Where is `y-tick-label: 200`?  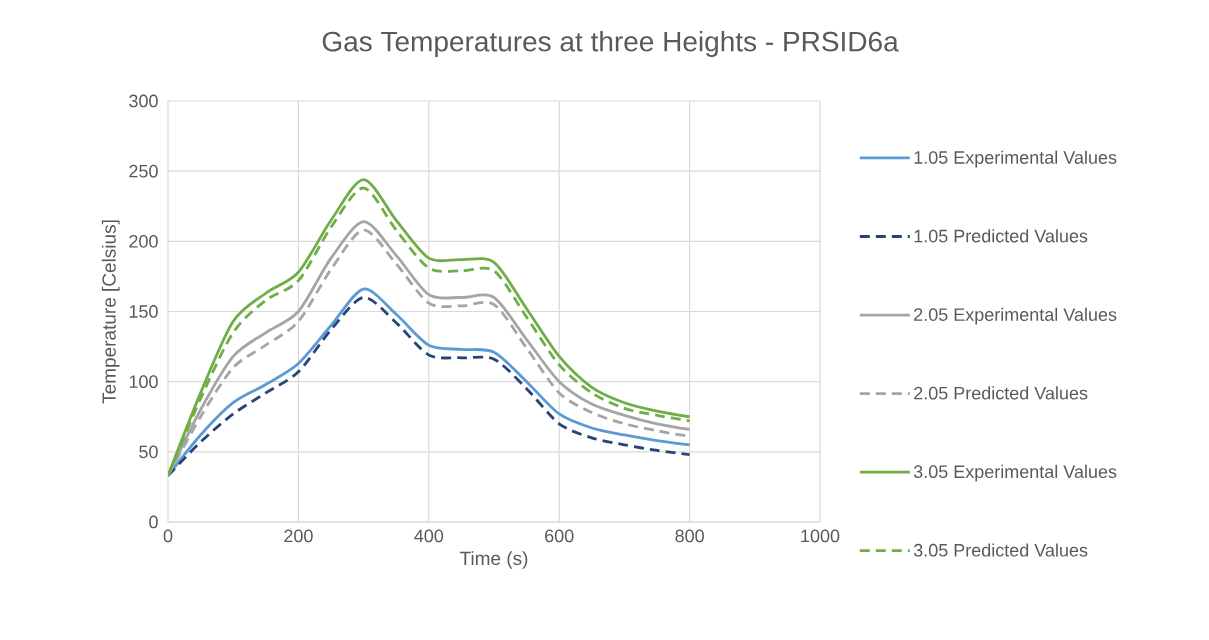 y-tick-label: 200 is located at coordinates (143, 241).